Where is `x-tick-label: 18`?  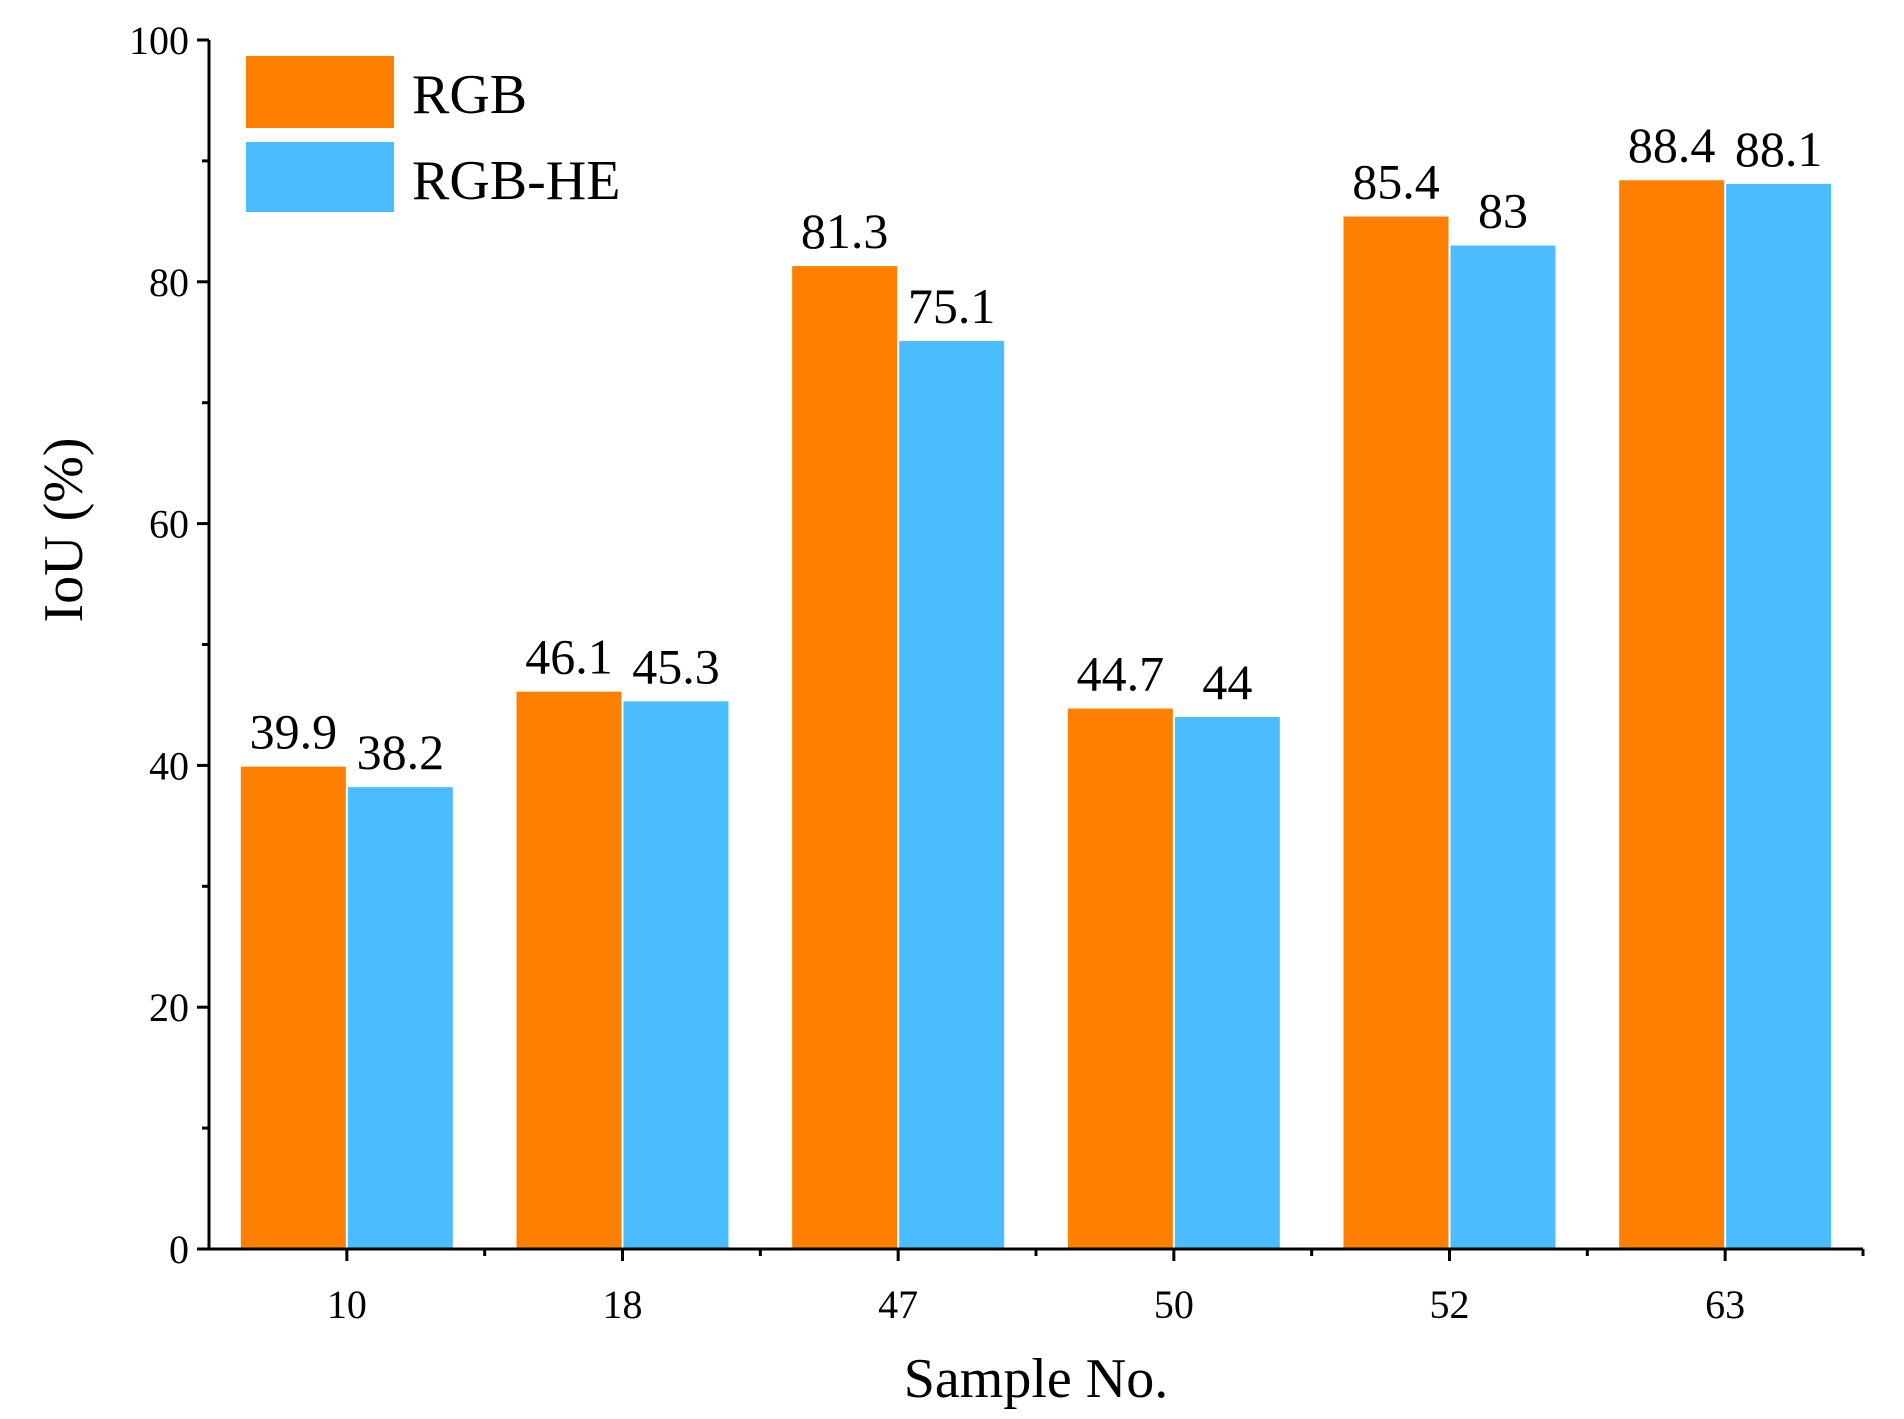
x-tick-label: 18 is located at coordinates (623, 1304).